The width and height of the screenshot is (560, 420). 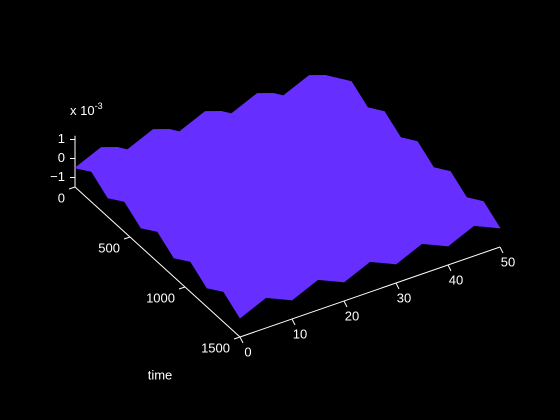 What do you see at coordinates (245, 292) in the screenshot?
I see `surface-patch` at bounding box center [245, 292].